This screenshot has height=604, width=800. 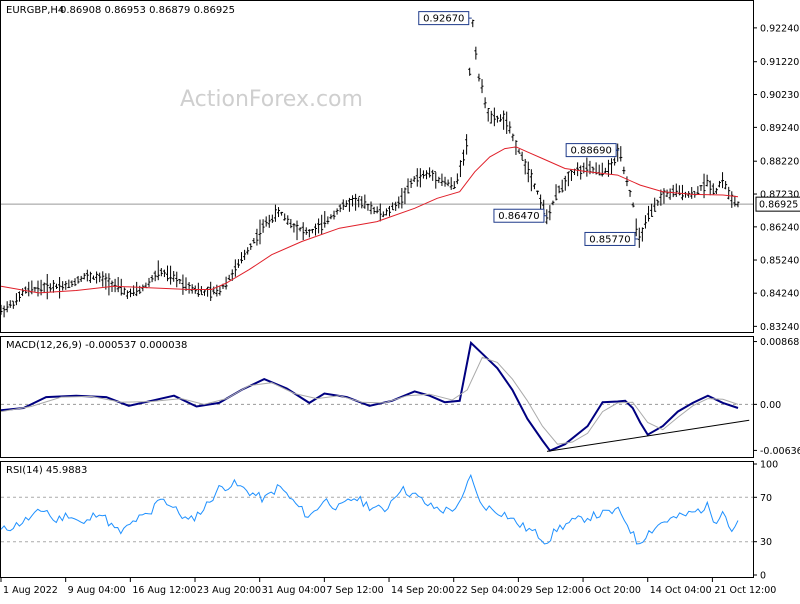 I want to click on y-tick-label: 0.84240, so click(x=779, y=294).